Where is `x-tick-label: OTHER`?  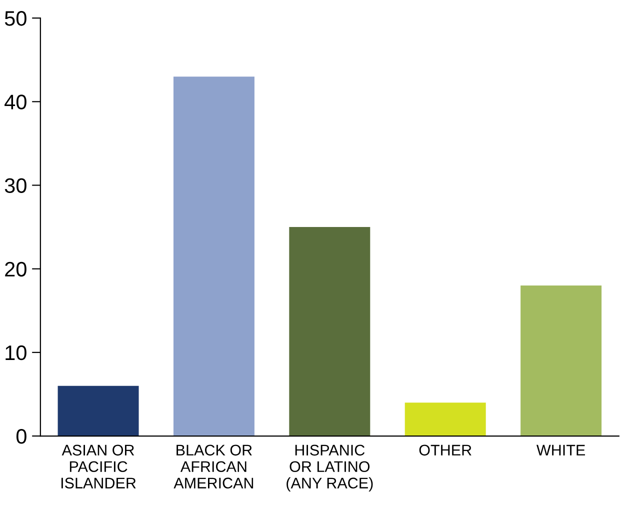 x-tick-label: OTHER is located at coordinates (445, 450).